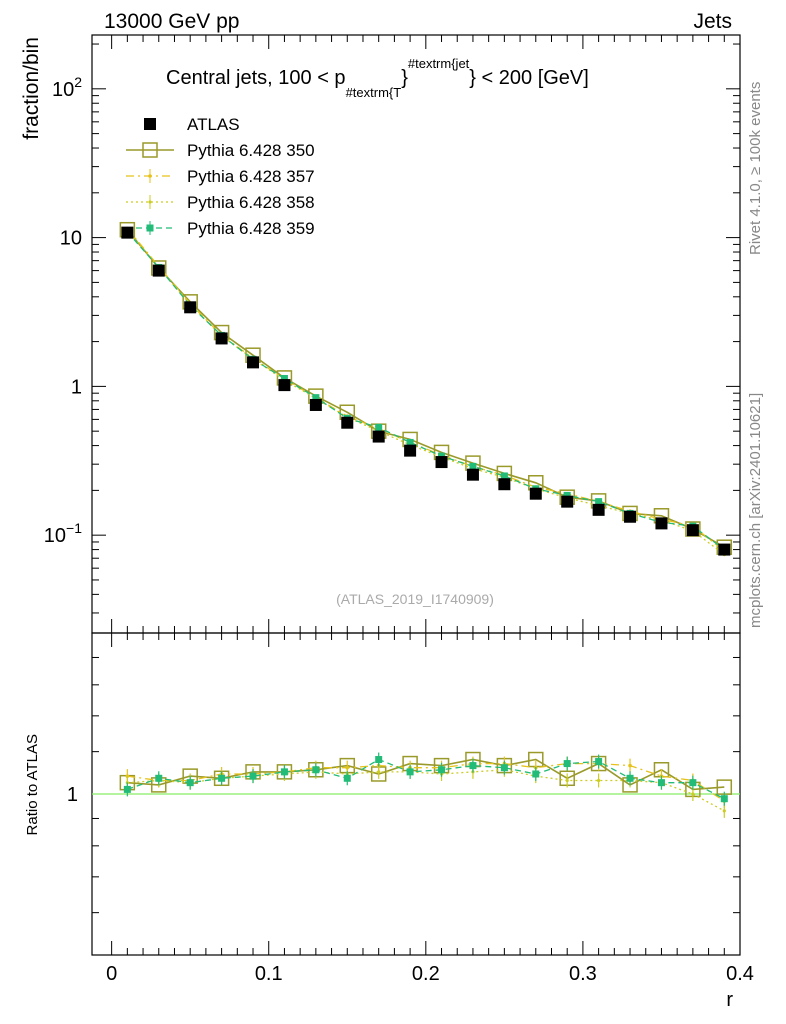  I want to click on legend-entry-atlas: ATLAS, so click(192, 124).